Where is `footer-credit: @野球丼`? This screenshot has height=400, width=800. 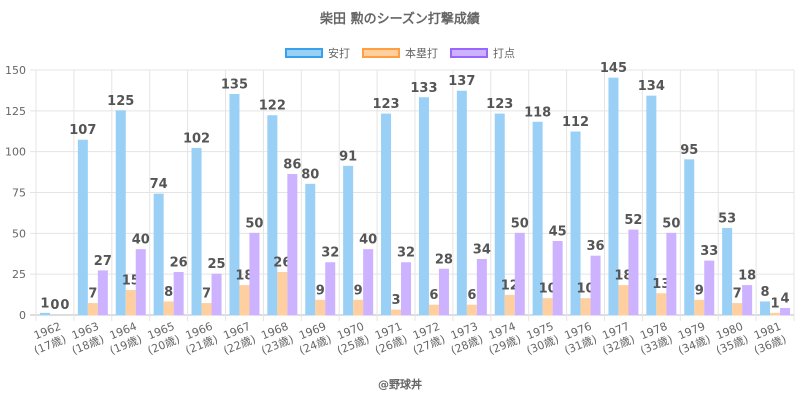 footer-credit: @野球丼 is located at coordinates (400, 384).